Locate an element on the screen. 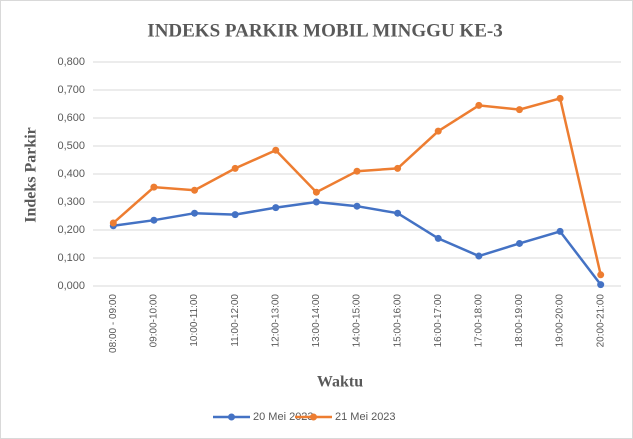  x-axis-label: Waktu is located at coordinates (340, 382).